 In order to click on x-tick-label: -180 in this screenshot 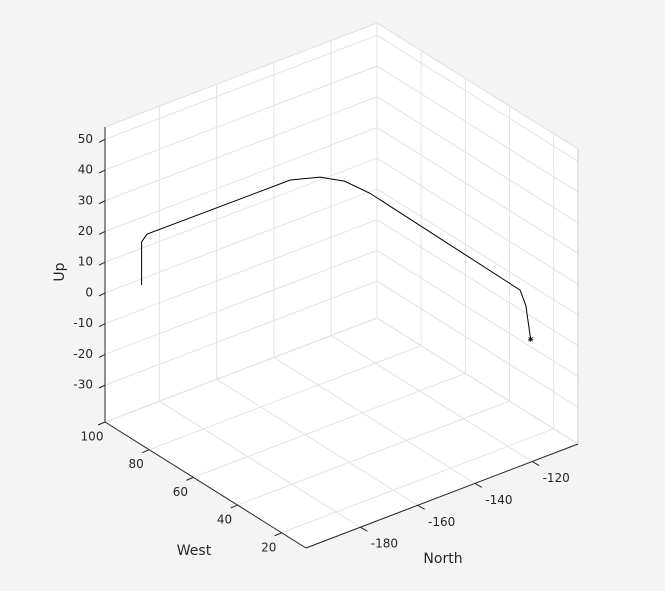, I will do `click(384, 544)`.